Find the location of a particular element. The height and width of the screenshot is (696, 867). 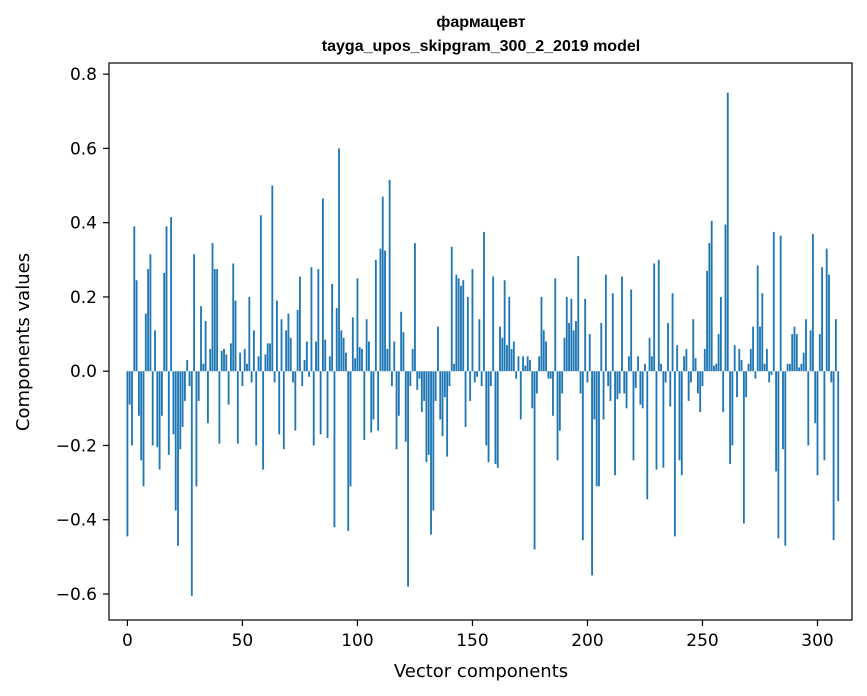

y-tick-label: 0.2 is located at coordinates (83, 298).